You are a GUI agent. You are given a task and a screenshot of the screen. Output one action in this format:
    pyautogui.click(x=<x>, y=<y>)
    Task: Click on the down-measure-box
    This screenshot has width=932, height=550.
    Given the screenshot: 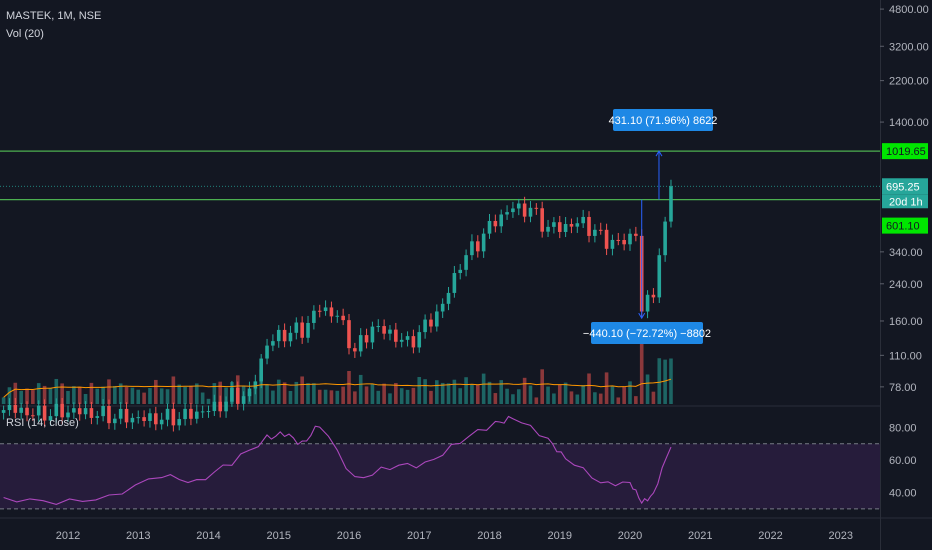 What is the action you would take?
    pyautogui.click(x=647, y=333)
    